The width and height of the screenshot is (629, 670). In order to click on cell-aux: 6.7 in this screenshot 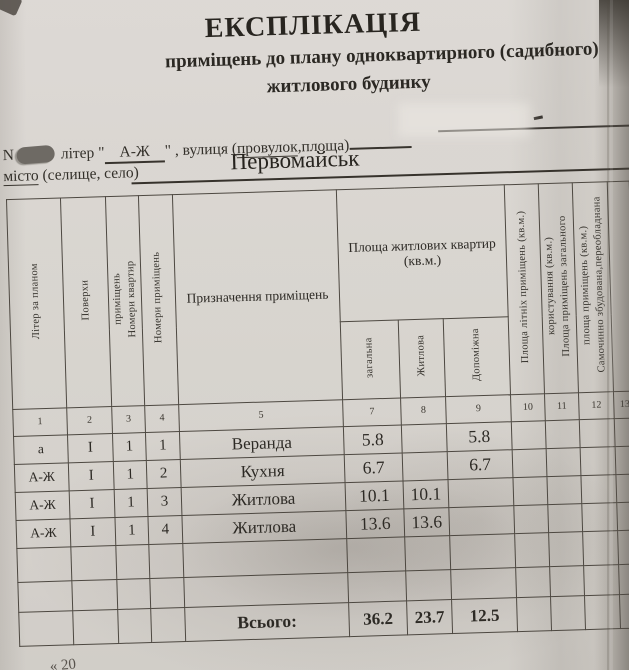, I will do `click(480, 464)`.